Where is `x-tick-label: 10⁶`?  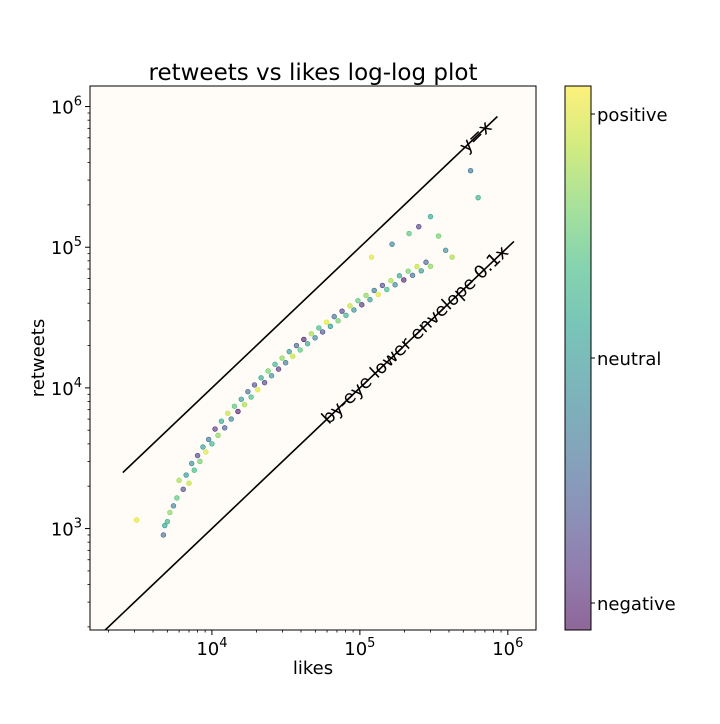
x-tick-label: 10⁶ is located at coordinates (507, 648).